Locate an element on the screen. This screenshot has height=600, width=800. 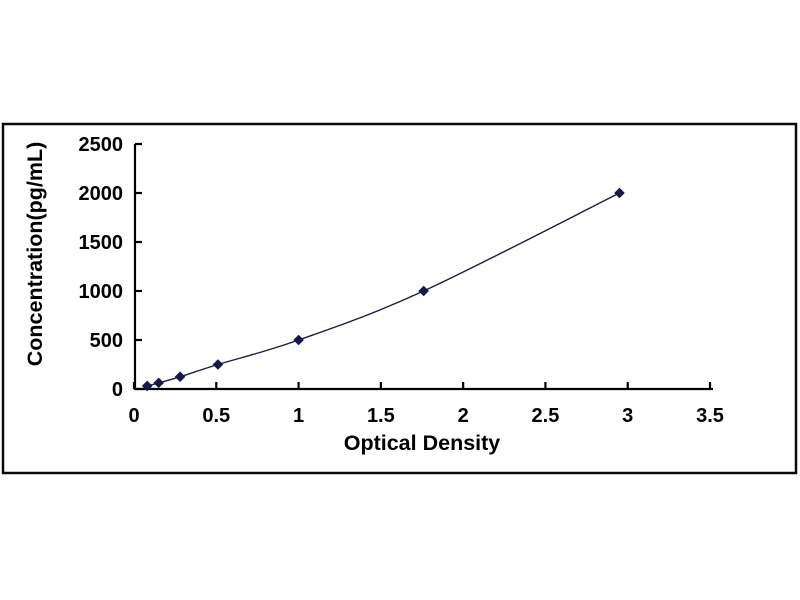
x-tick-label: 1 is located at coordinates (298, 416).